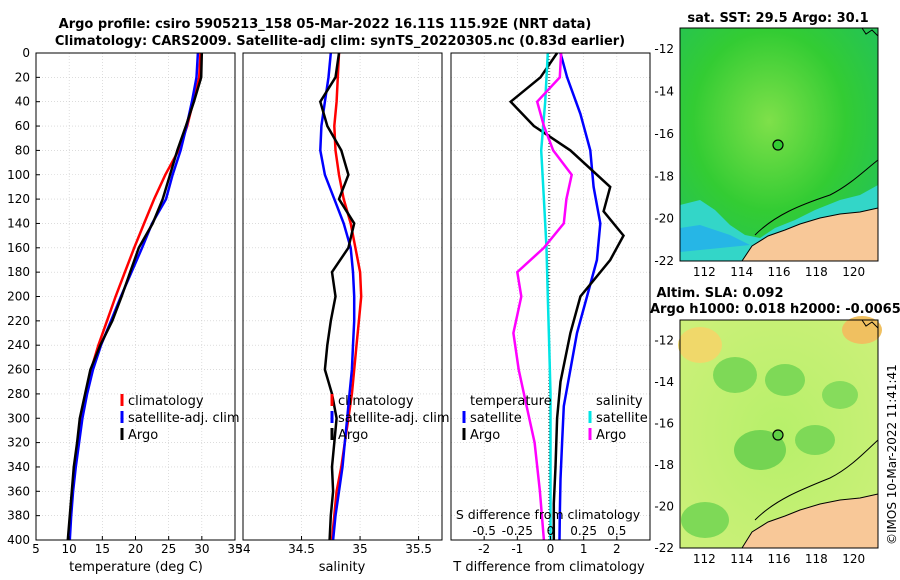 The width and height of the screenshot is (900, 580). What do you see at coordinates (22, 77) in the screenshot?
I see `ytick-label: 20` at bounding box center [22, 77].